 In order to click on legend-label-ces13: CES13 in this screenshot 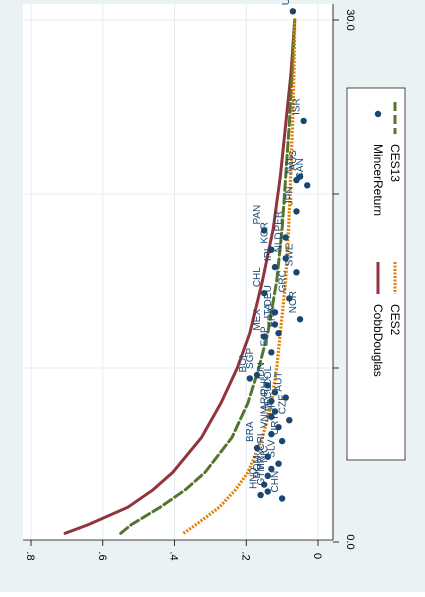, I will do `click(395, 163)`.